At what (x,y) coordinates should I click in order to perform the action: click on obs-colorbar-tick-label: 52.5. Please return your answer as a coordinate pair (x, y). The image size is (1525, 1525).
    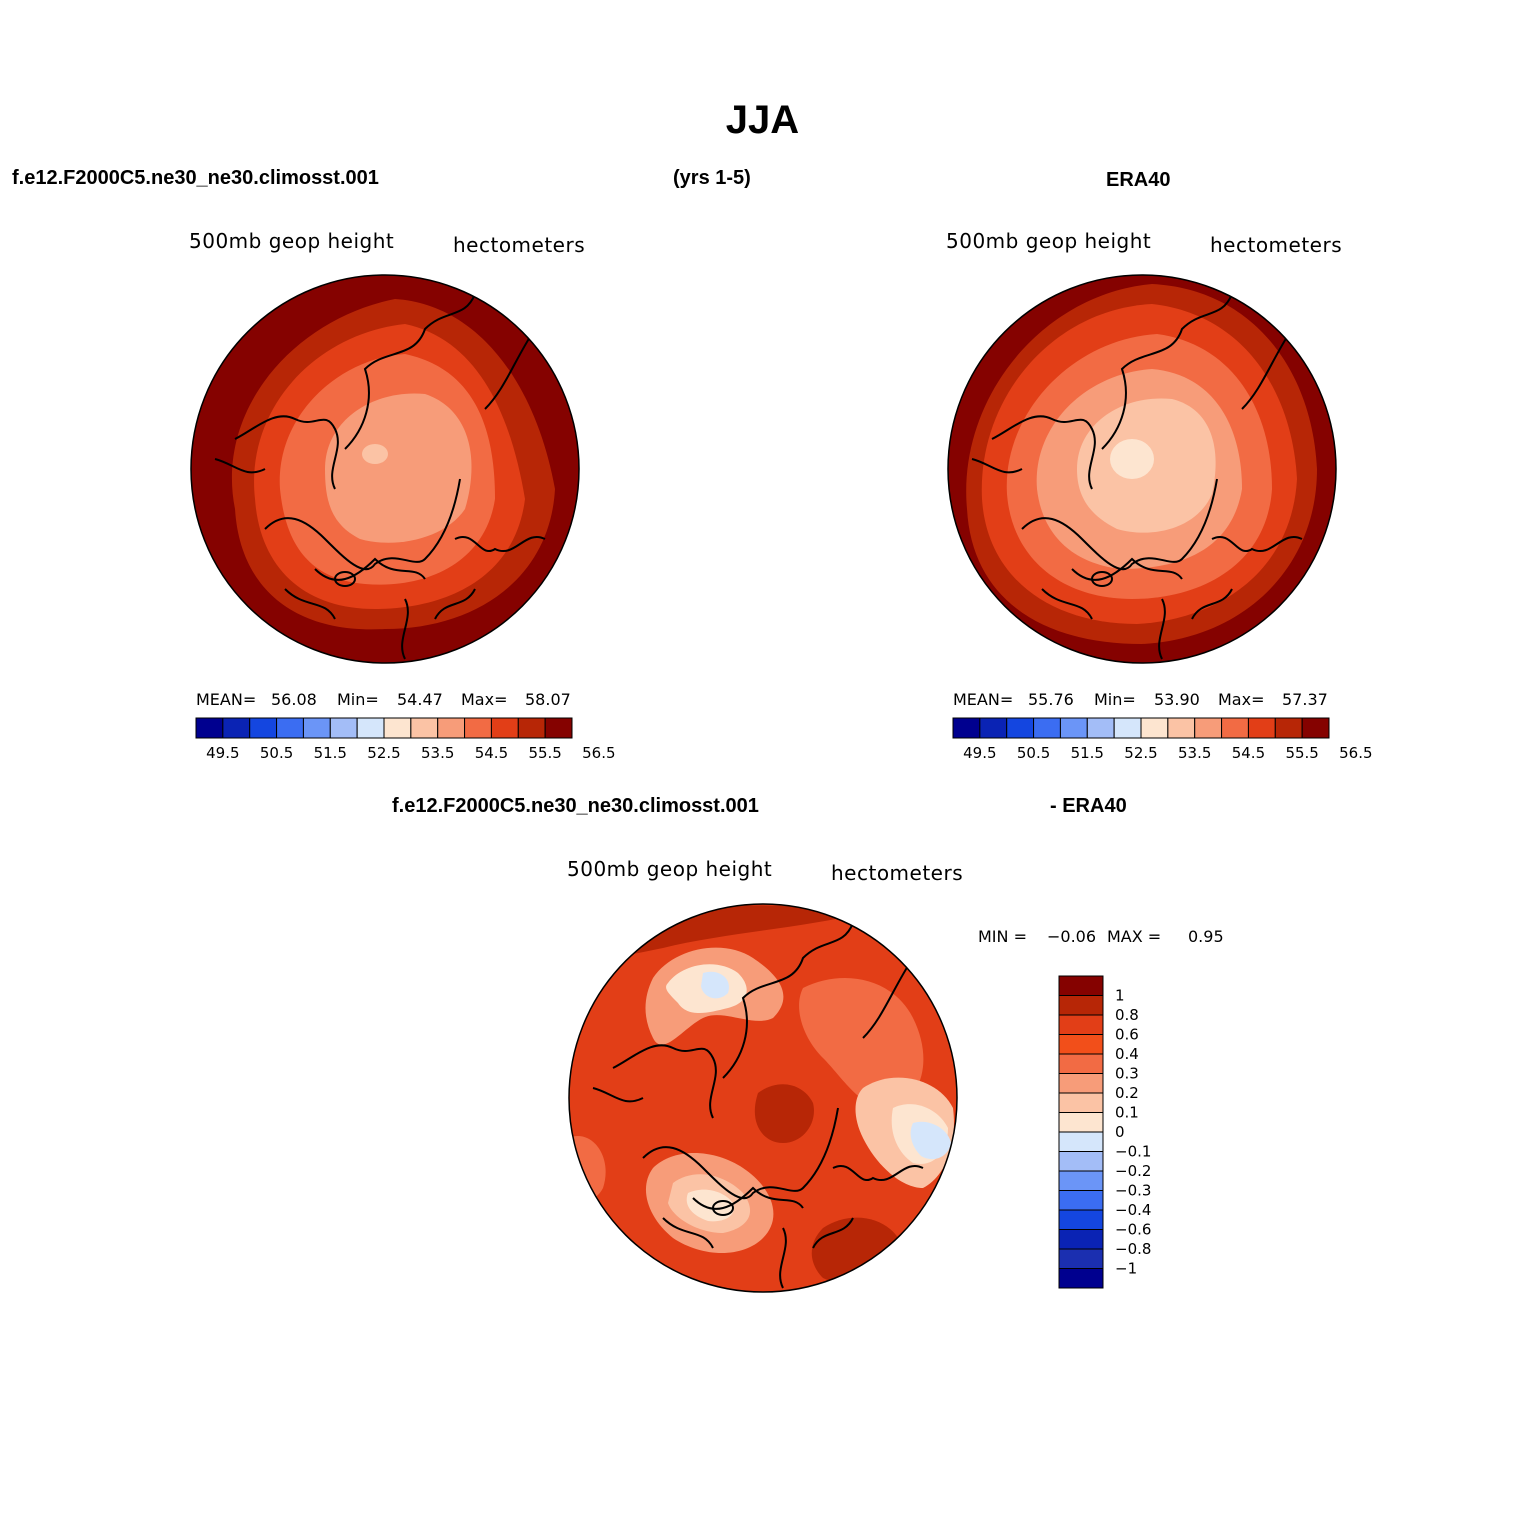
    Looking at the image, I should click on (1140, 753).